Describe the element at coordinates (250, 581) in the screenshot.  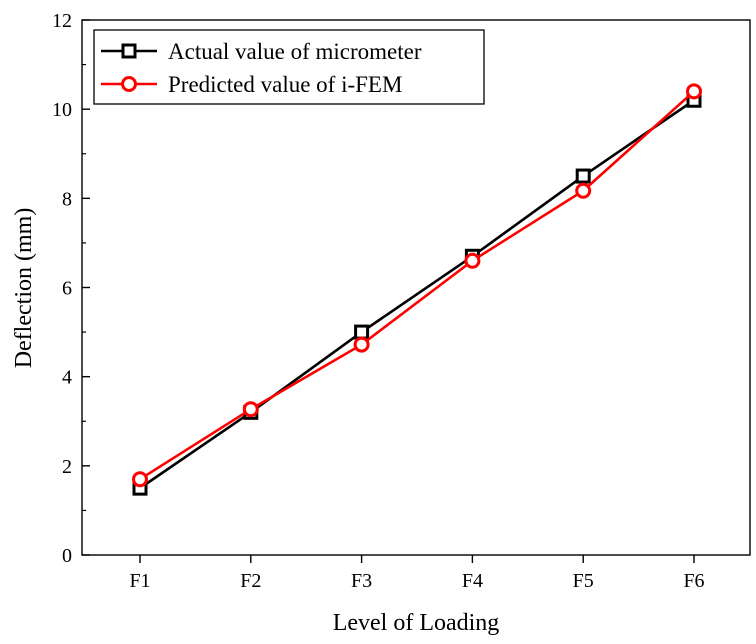
I see `x-tick-label: F2` at that location.